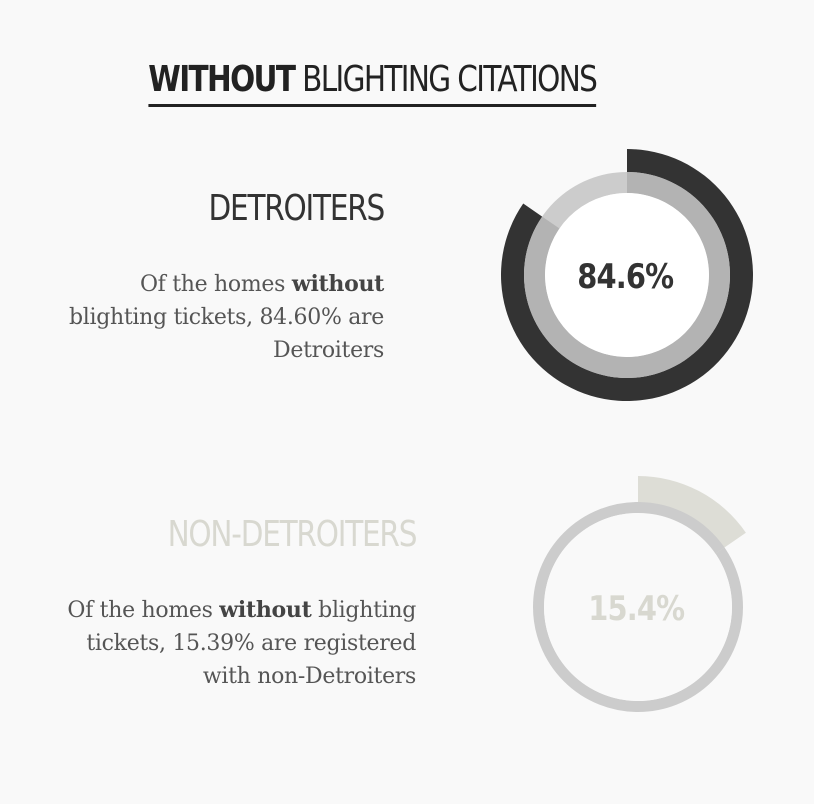 The height and width of the screenshot is (804, 814). What do you see at coordinates (251, 643) in the screenshot?
I see `desc-text: tickets, 15.39% are registered` at bounding box center [251, 643].